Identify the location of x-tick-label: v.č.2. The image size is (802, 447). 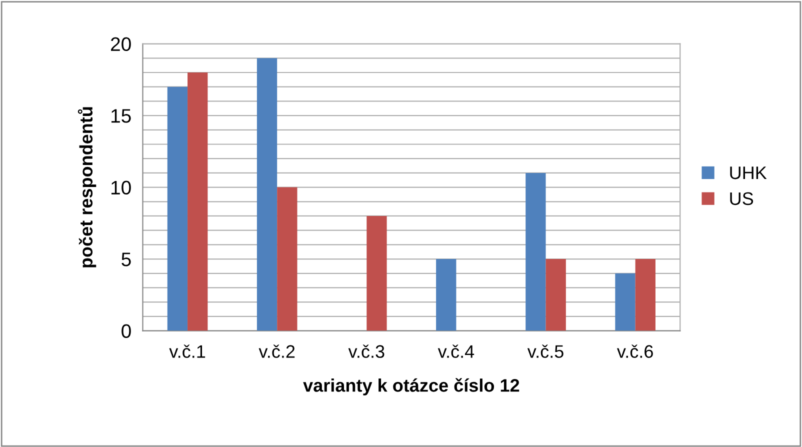
(276, 351).